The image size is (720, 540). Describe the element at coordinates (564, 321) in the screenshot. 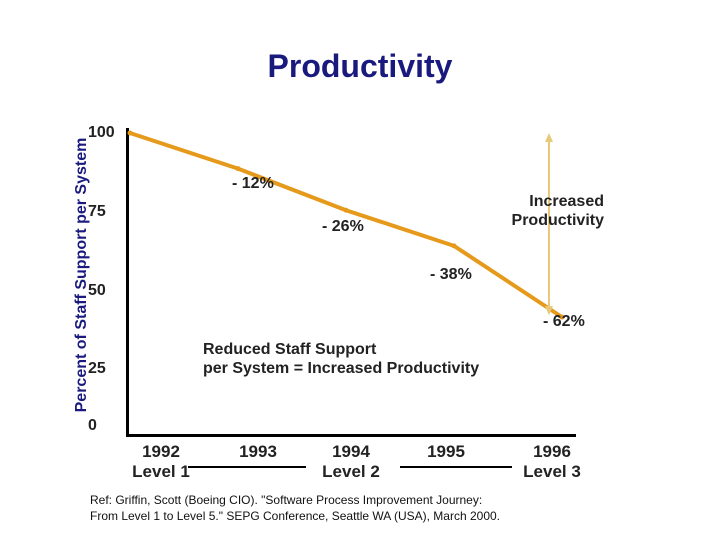

I see `point-label-1996: - 62%` at that location.